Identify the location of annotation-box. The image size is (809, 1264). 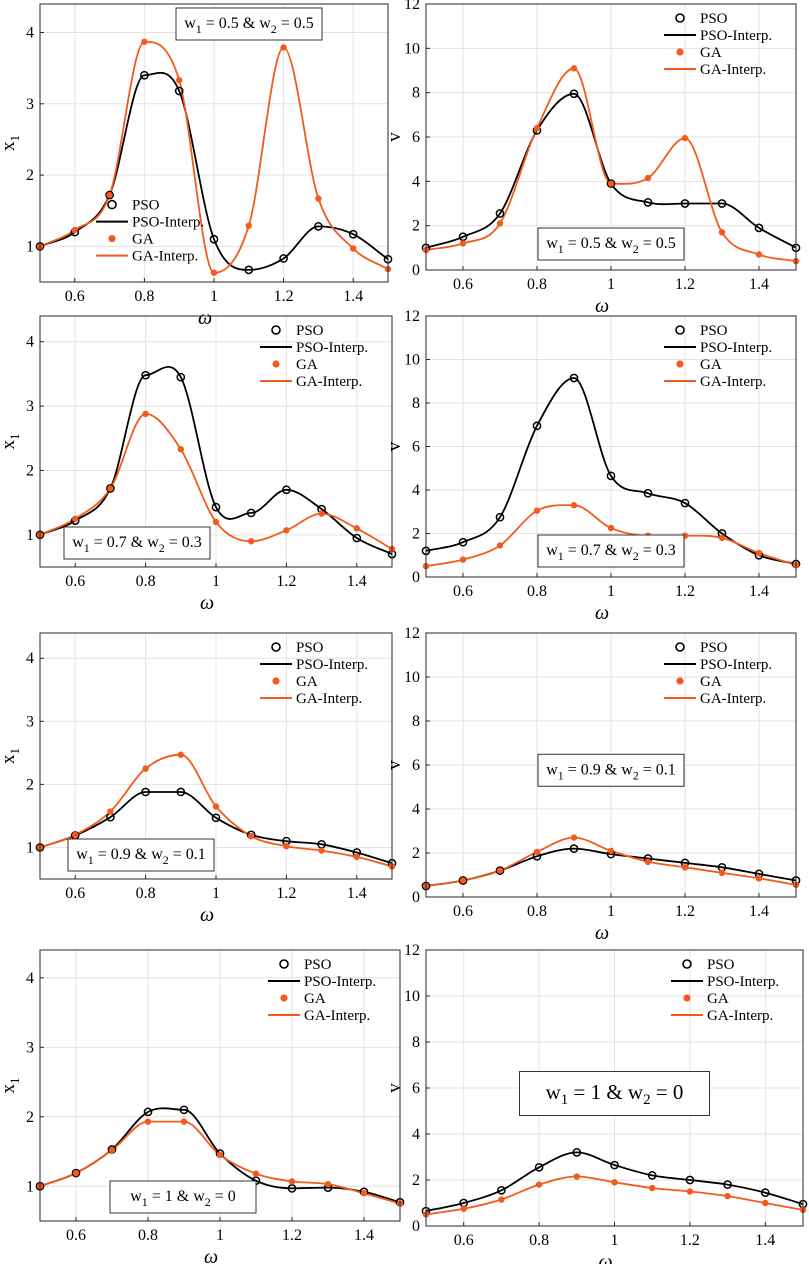
(611, 770).